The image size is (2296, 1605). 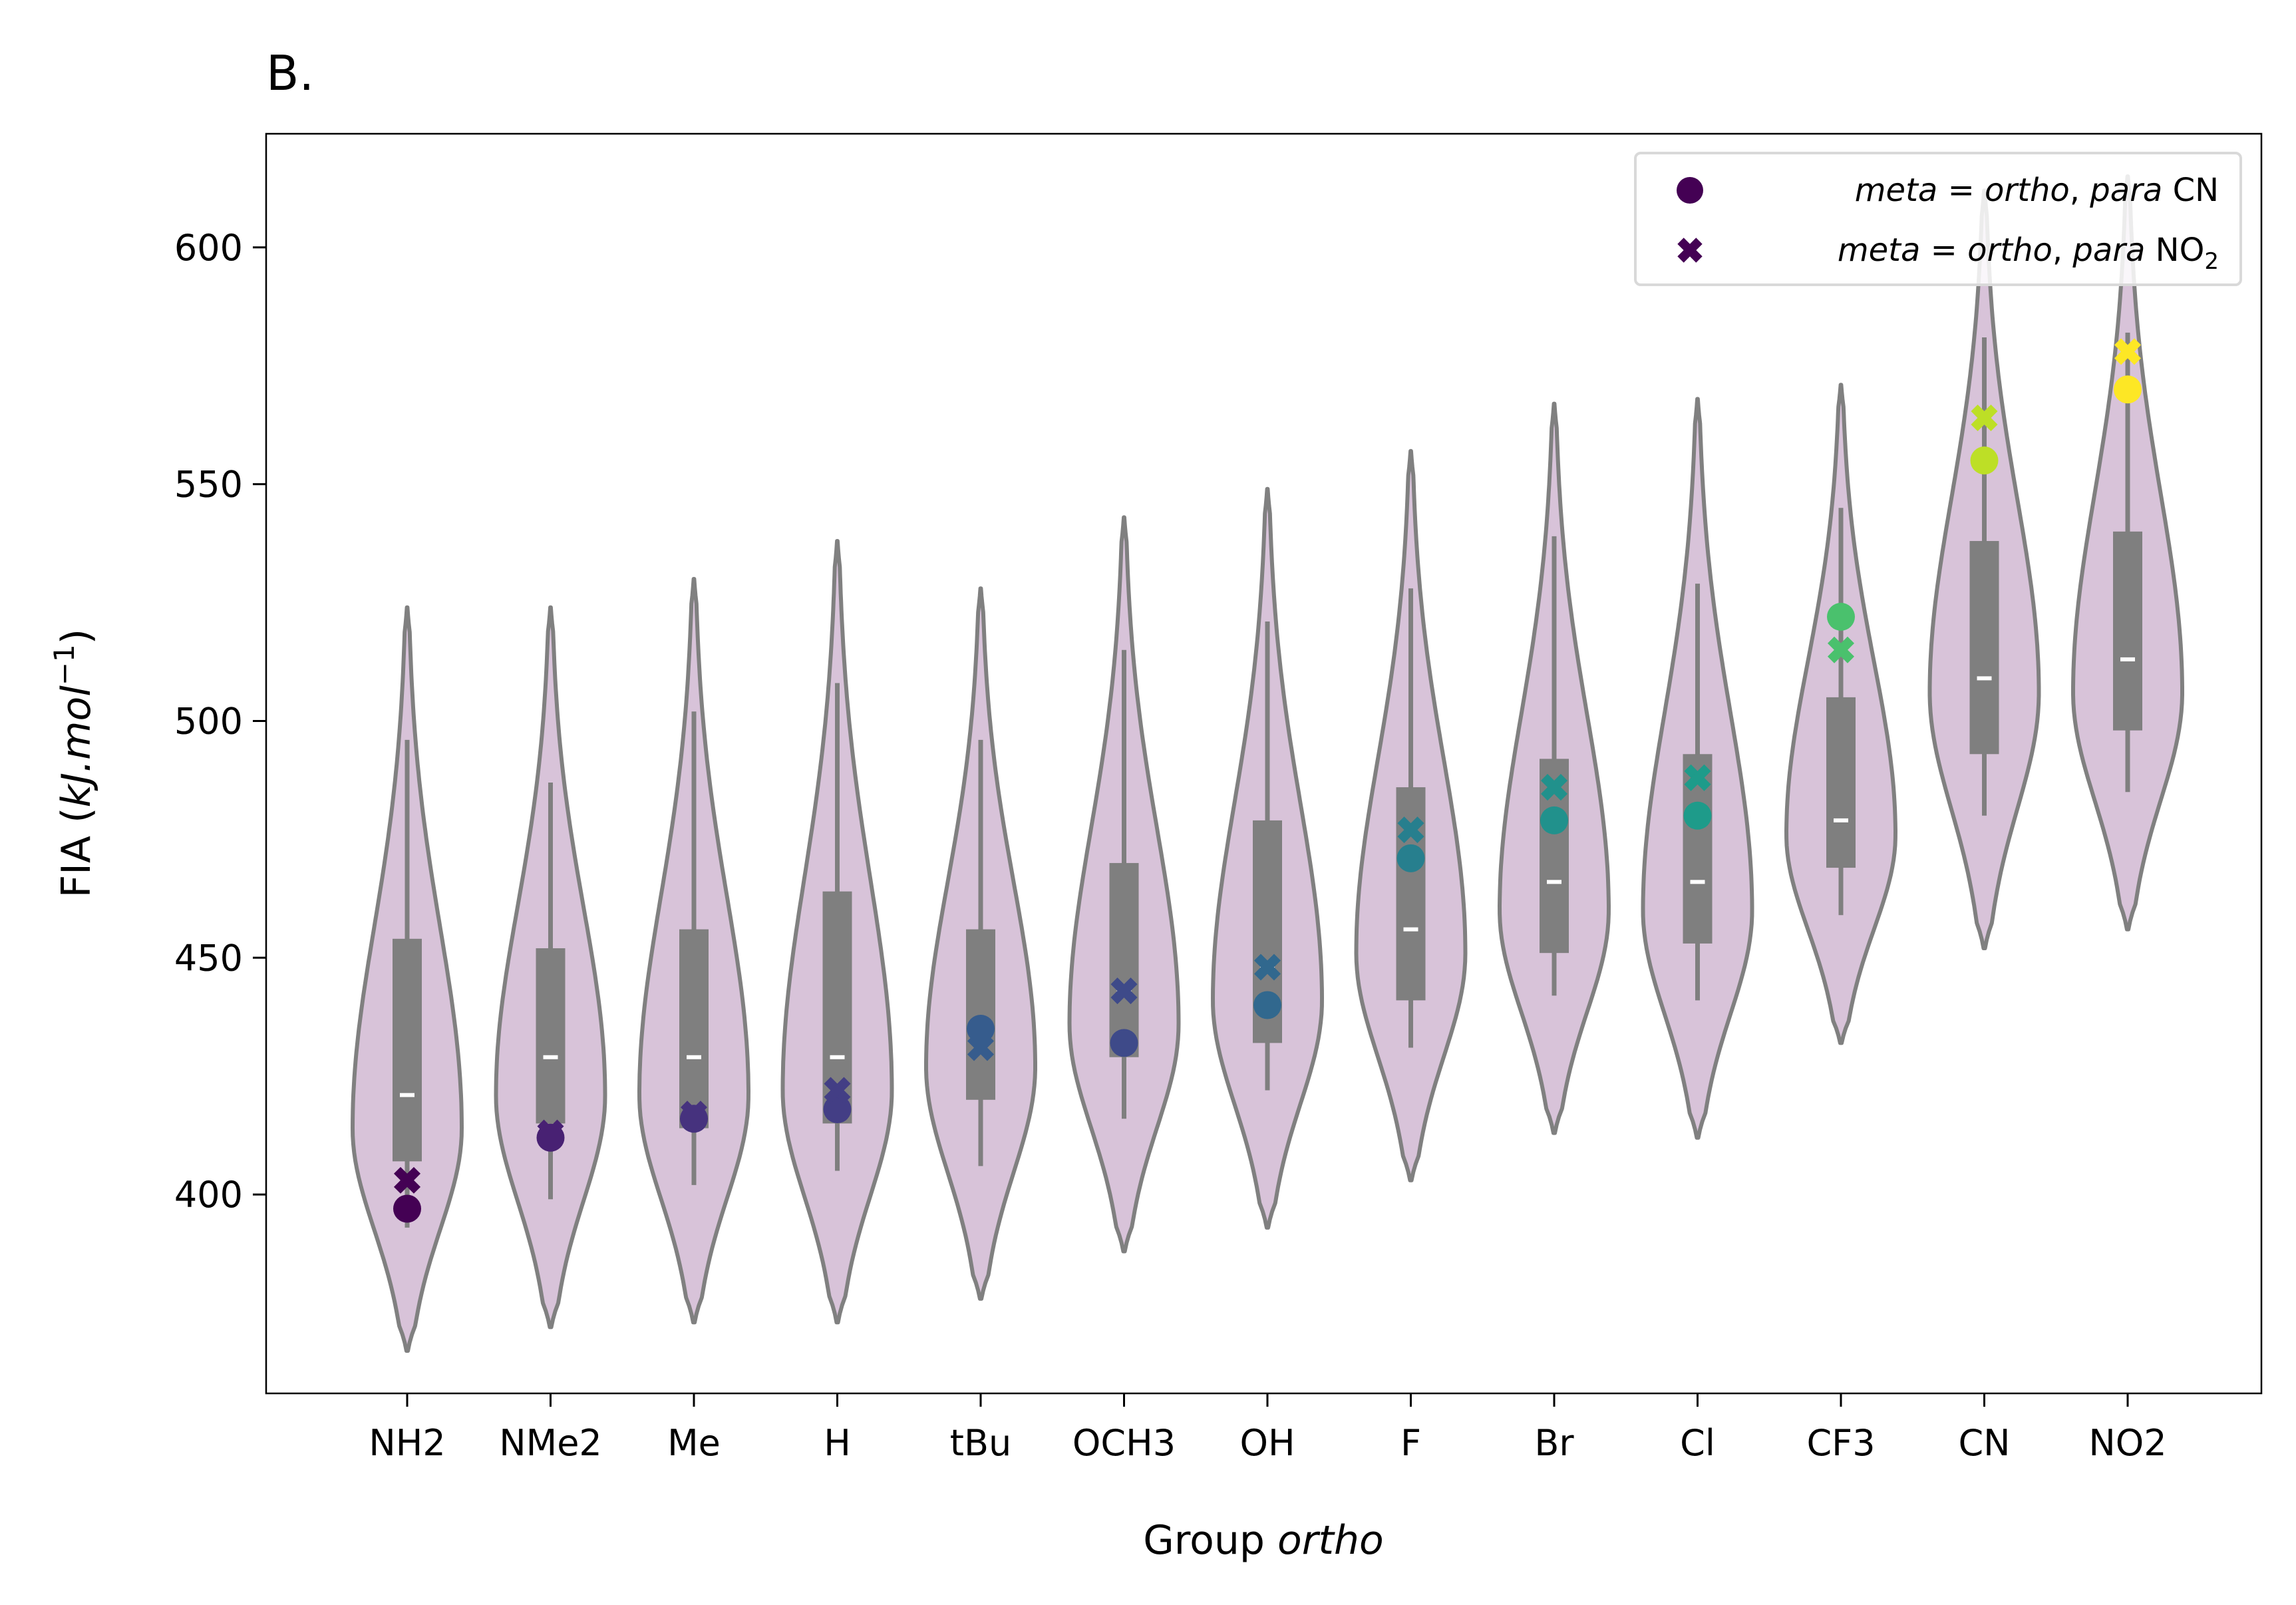 I want to click on point-s1-CN, so click(x=1984, y=461).